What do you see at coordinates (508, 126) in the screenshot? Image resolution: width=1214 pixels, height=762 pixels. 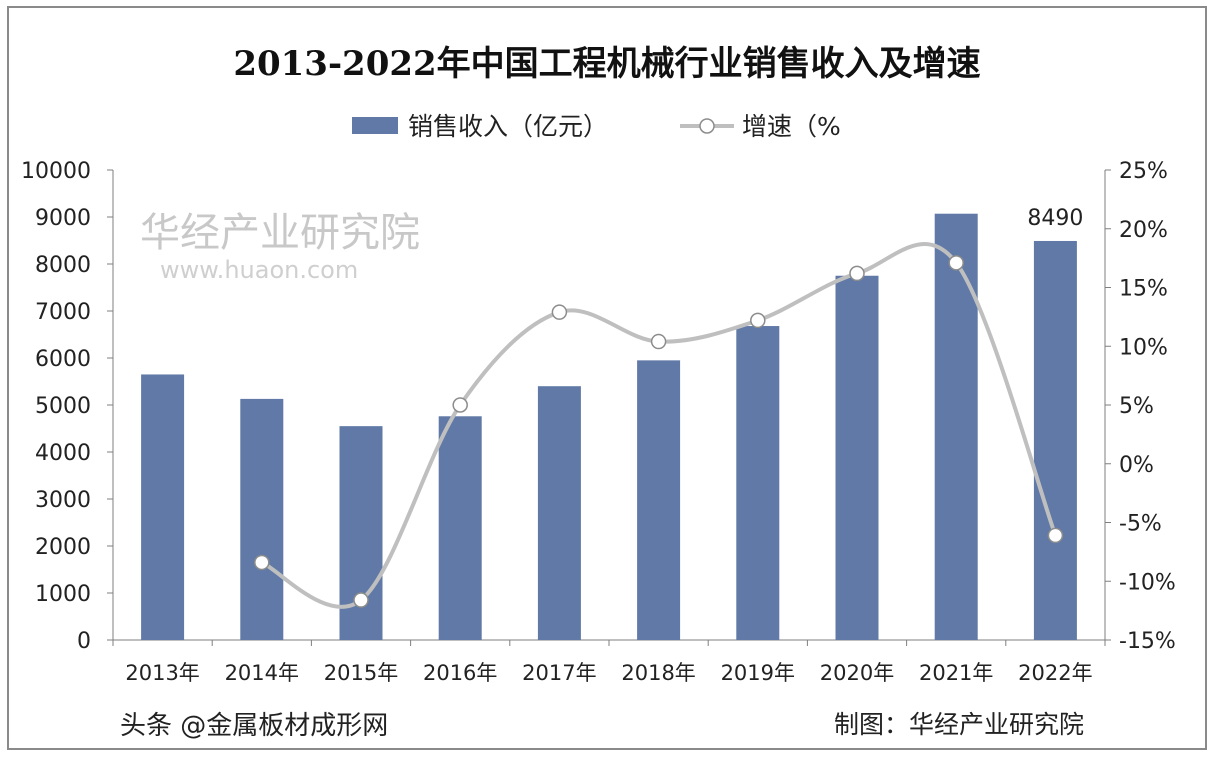 I see `legend-bar-label: 销售收入（亿元）` at bounding box center [508, 126].